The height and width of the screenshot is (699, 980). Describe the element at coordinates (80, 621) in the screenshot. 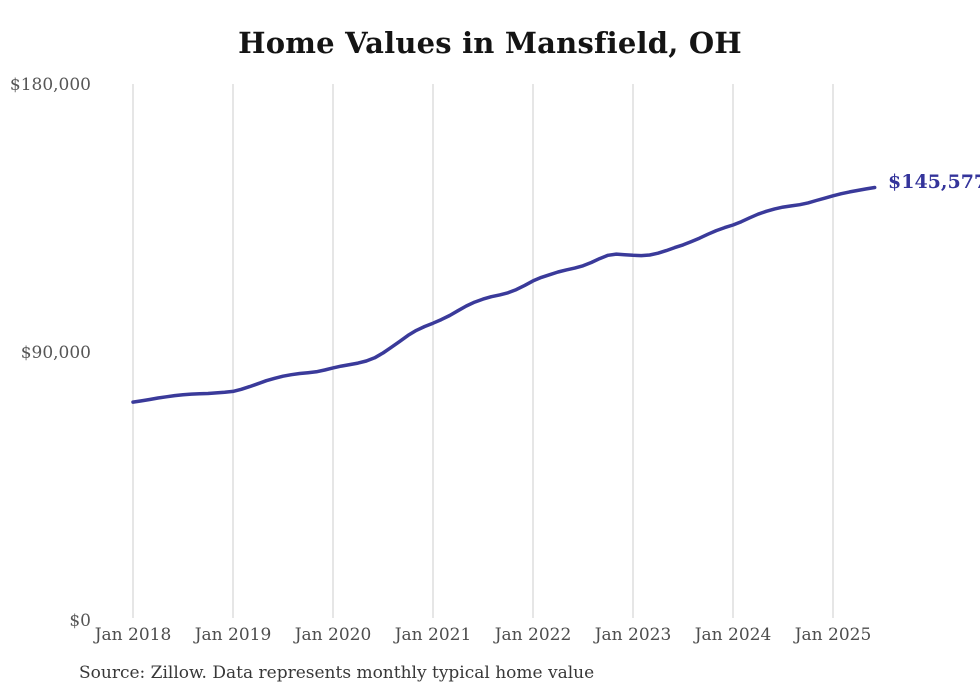

I see `y-axis-tick-0: $0` at that location.